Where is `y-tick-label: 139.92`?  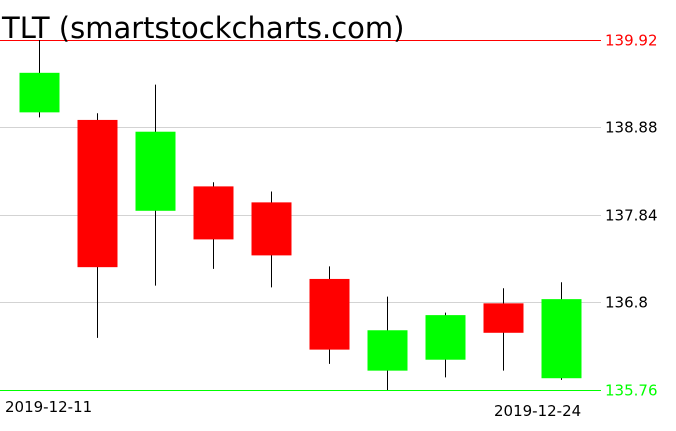 y-tick-label: 139.92 is located at coordinates (631, 41).